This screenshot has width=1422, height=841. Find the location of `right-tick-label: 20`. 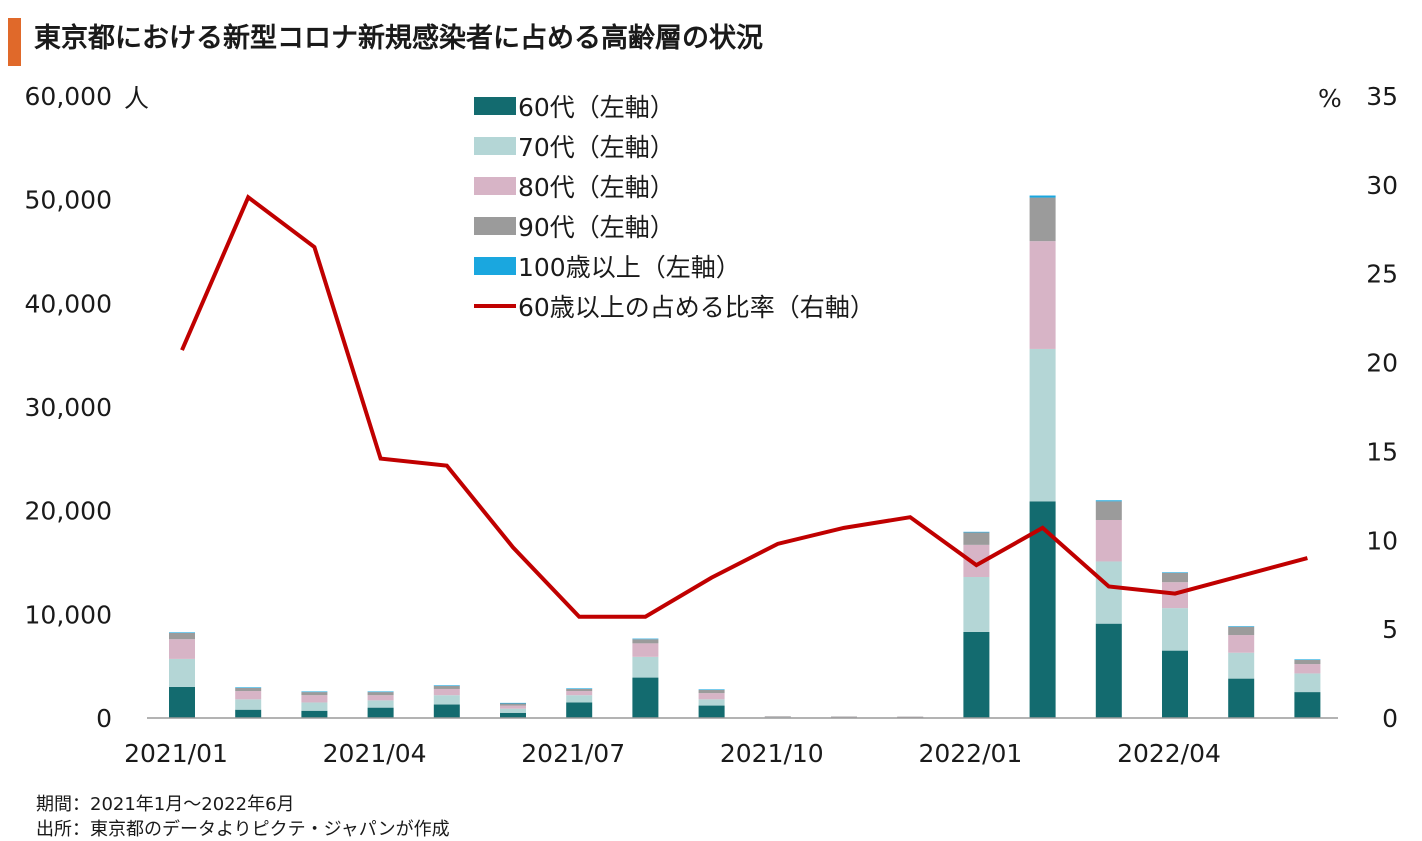

right-tick-label: 20 is located at coordinates (1382, 363).